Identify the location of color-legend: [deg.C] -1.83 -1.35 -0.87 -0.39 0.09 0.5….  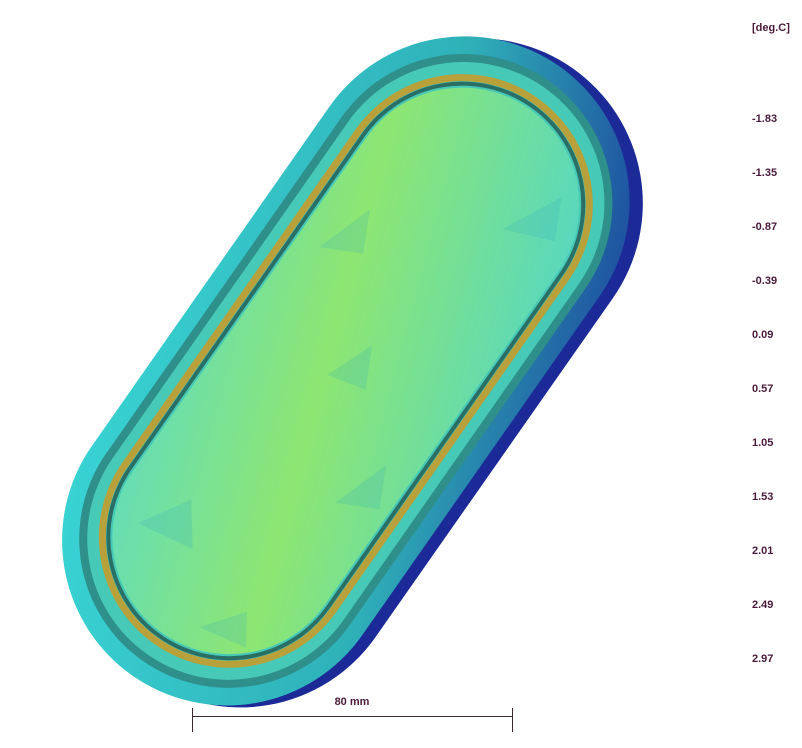
(771, 371).